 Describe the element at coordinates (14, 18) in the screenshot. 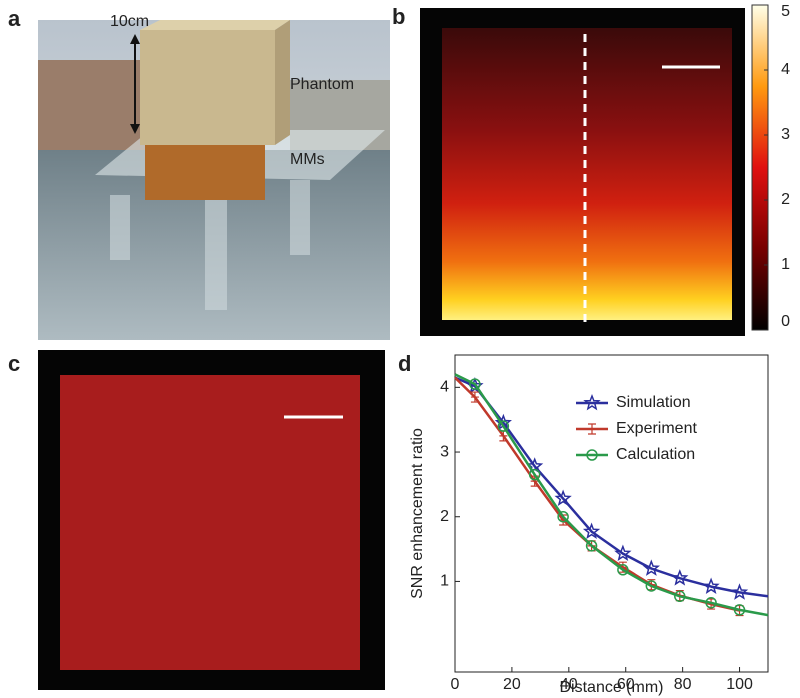

I see `panel-label: a` at that location.